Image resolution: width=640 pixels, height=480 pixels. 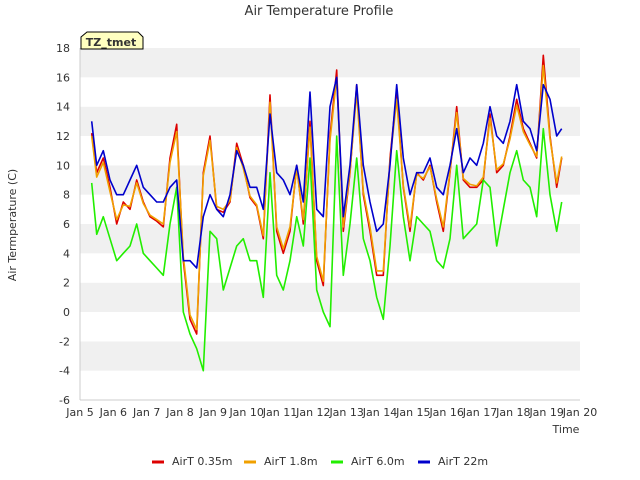 I want to click on legend-label: AirT 1.8m, so click(x=291, y=461).